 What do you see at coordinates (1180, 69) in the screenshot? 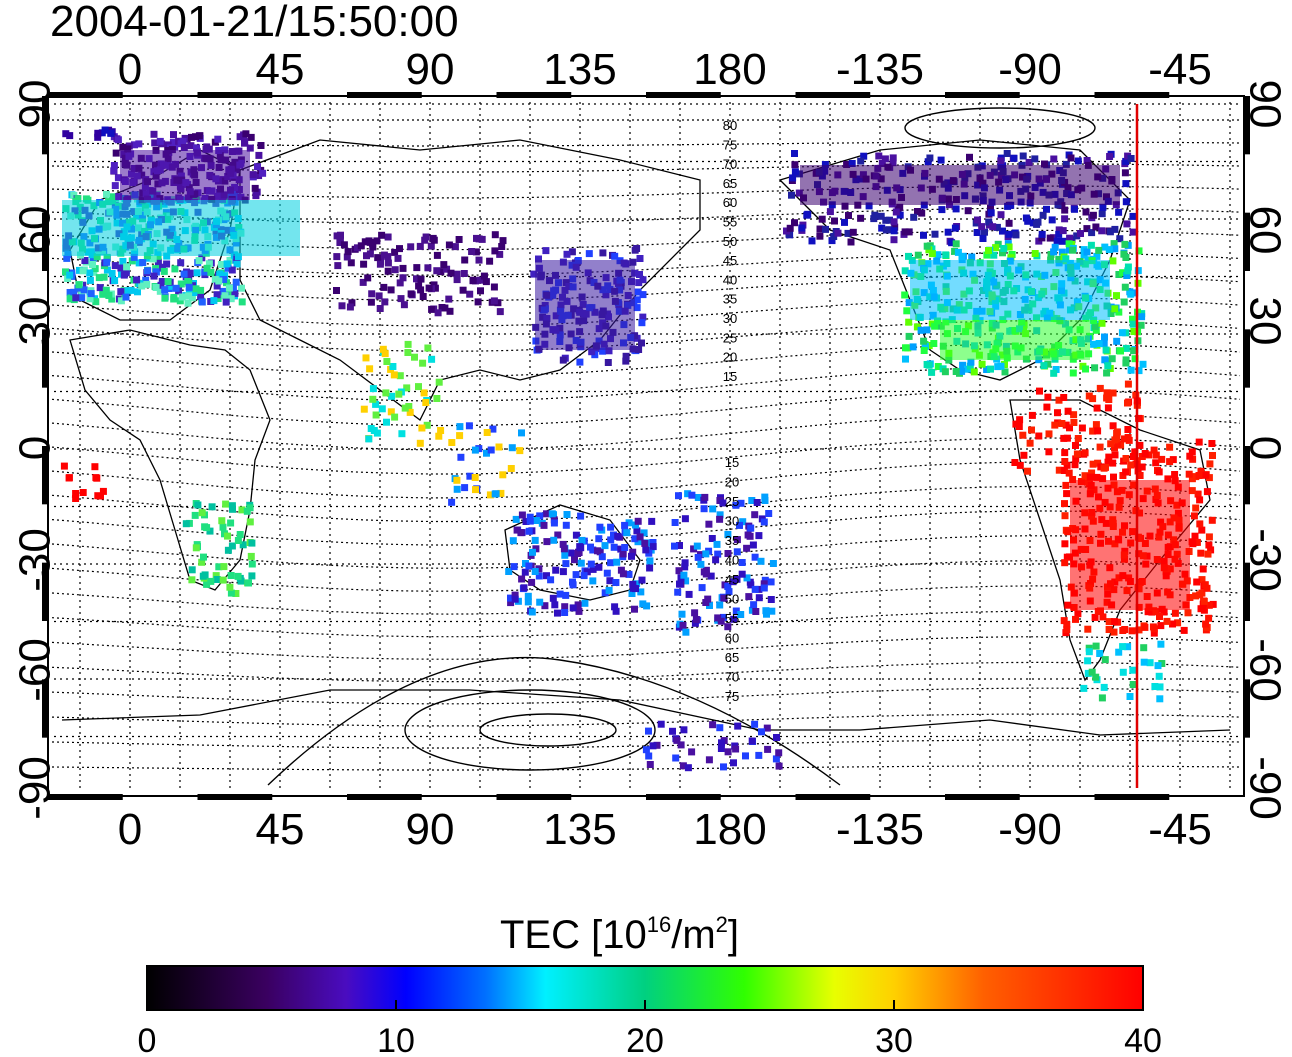
I see `top-lon-label: -45` at bounding box center [1180, 69].